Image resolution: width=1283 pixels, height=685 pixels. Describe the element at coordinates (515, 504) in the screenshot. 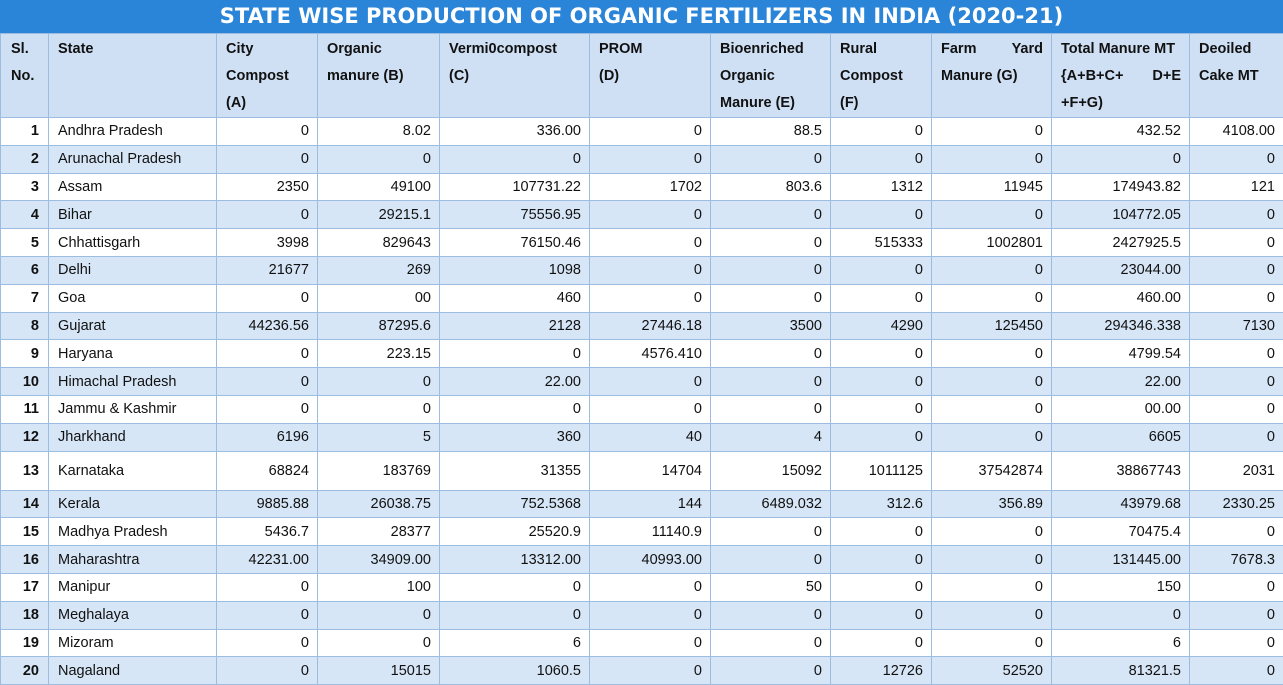

I see `cell-vermicompost: 752.5368` at that location.